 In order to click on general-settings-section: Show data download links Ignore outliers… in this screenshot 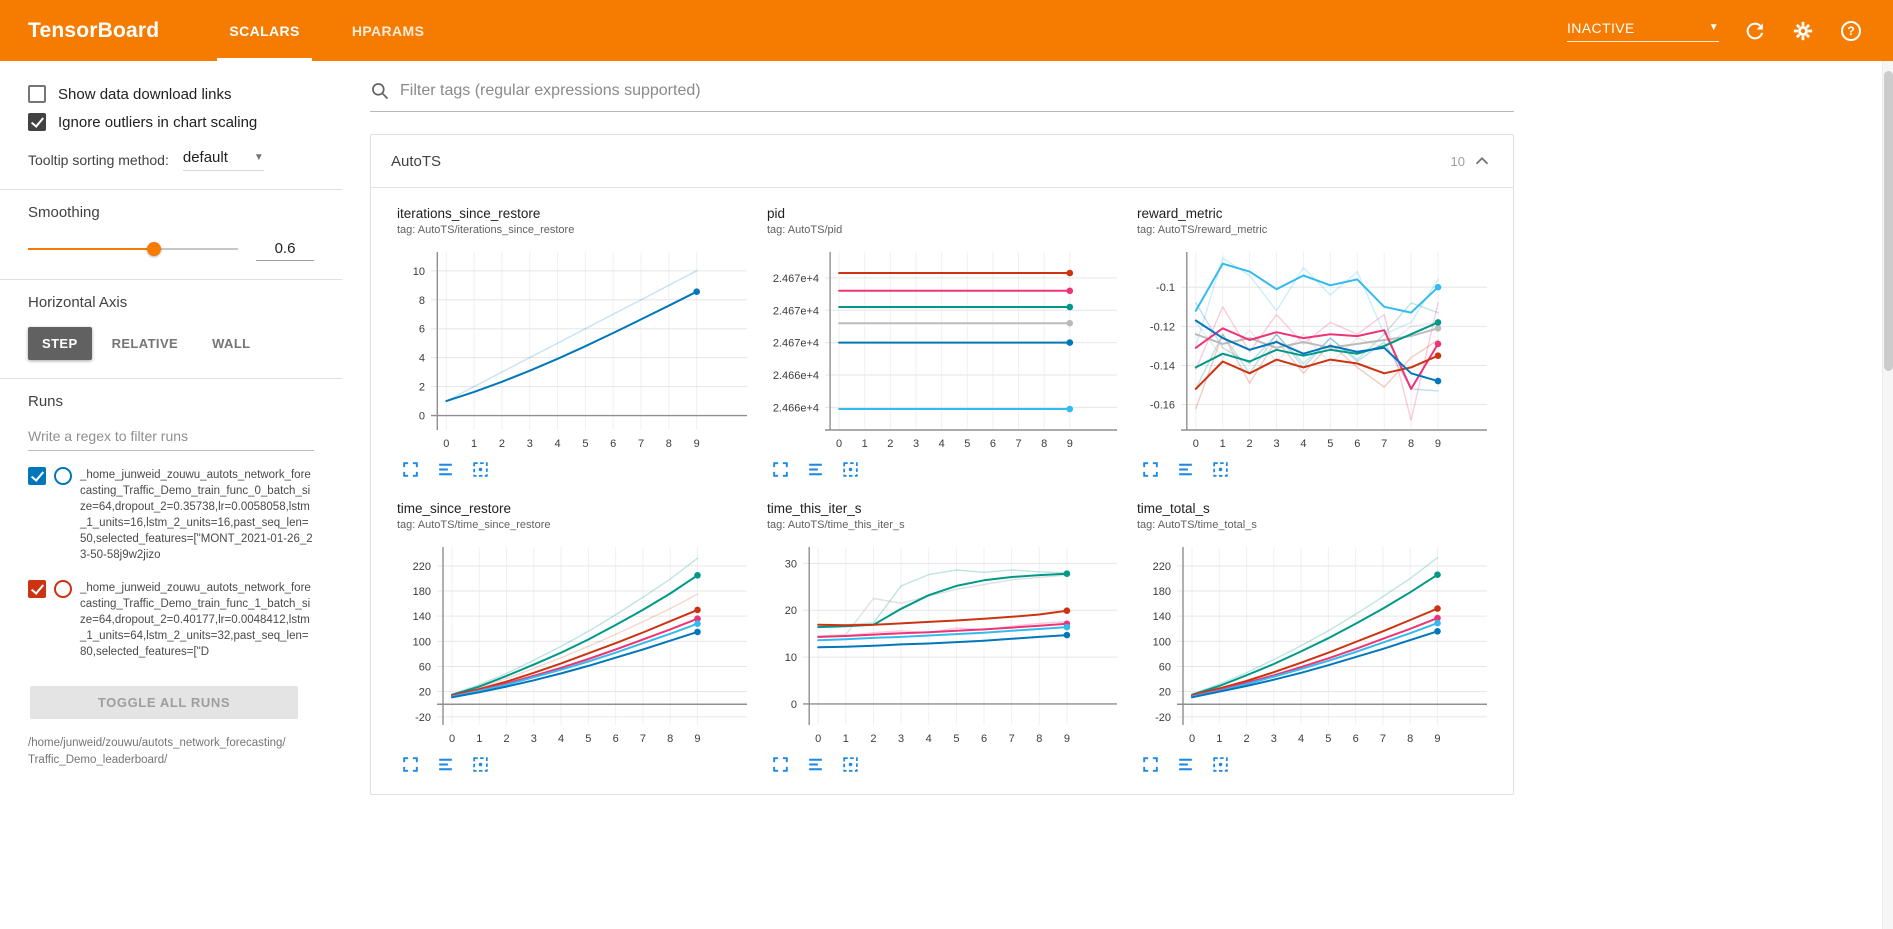, I will do `click(171, 125)`.